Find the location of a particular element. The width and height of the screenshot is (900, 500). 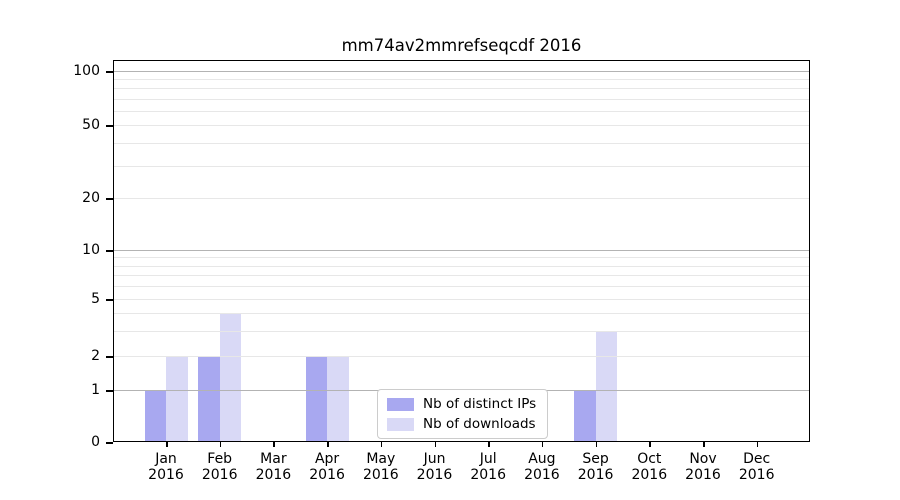

legend-item-distinct-ips: Nb of distinct IPs is located at coordinates (461, 404).